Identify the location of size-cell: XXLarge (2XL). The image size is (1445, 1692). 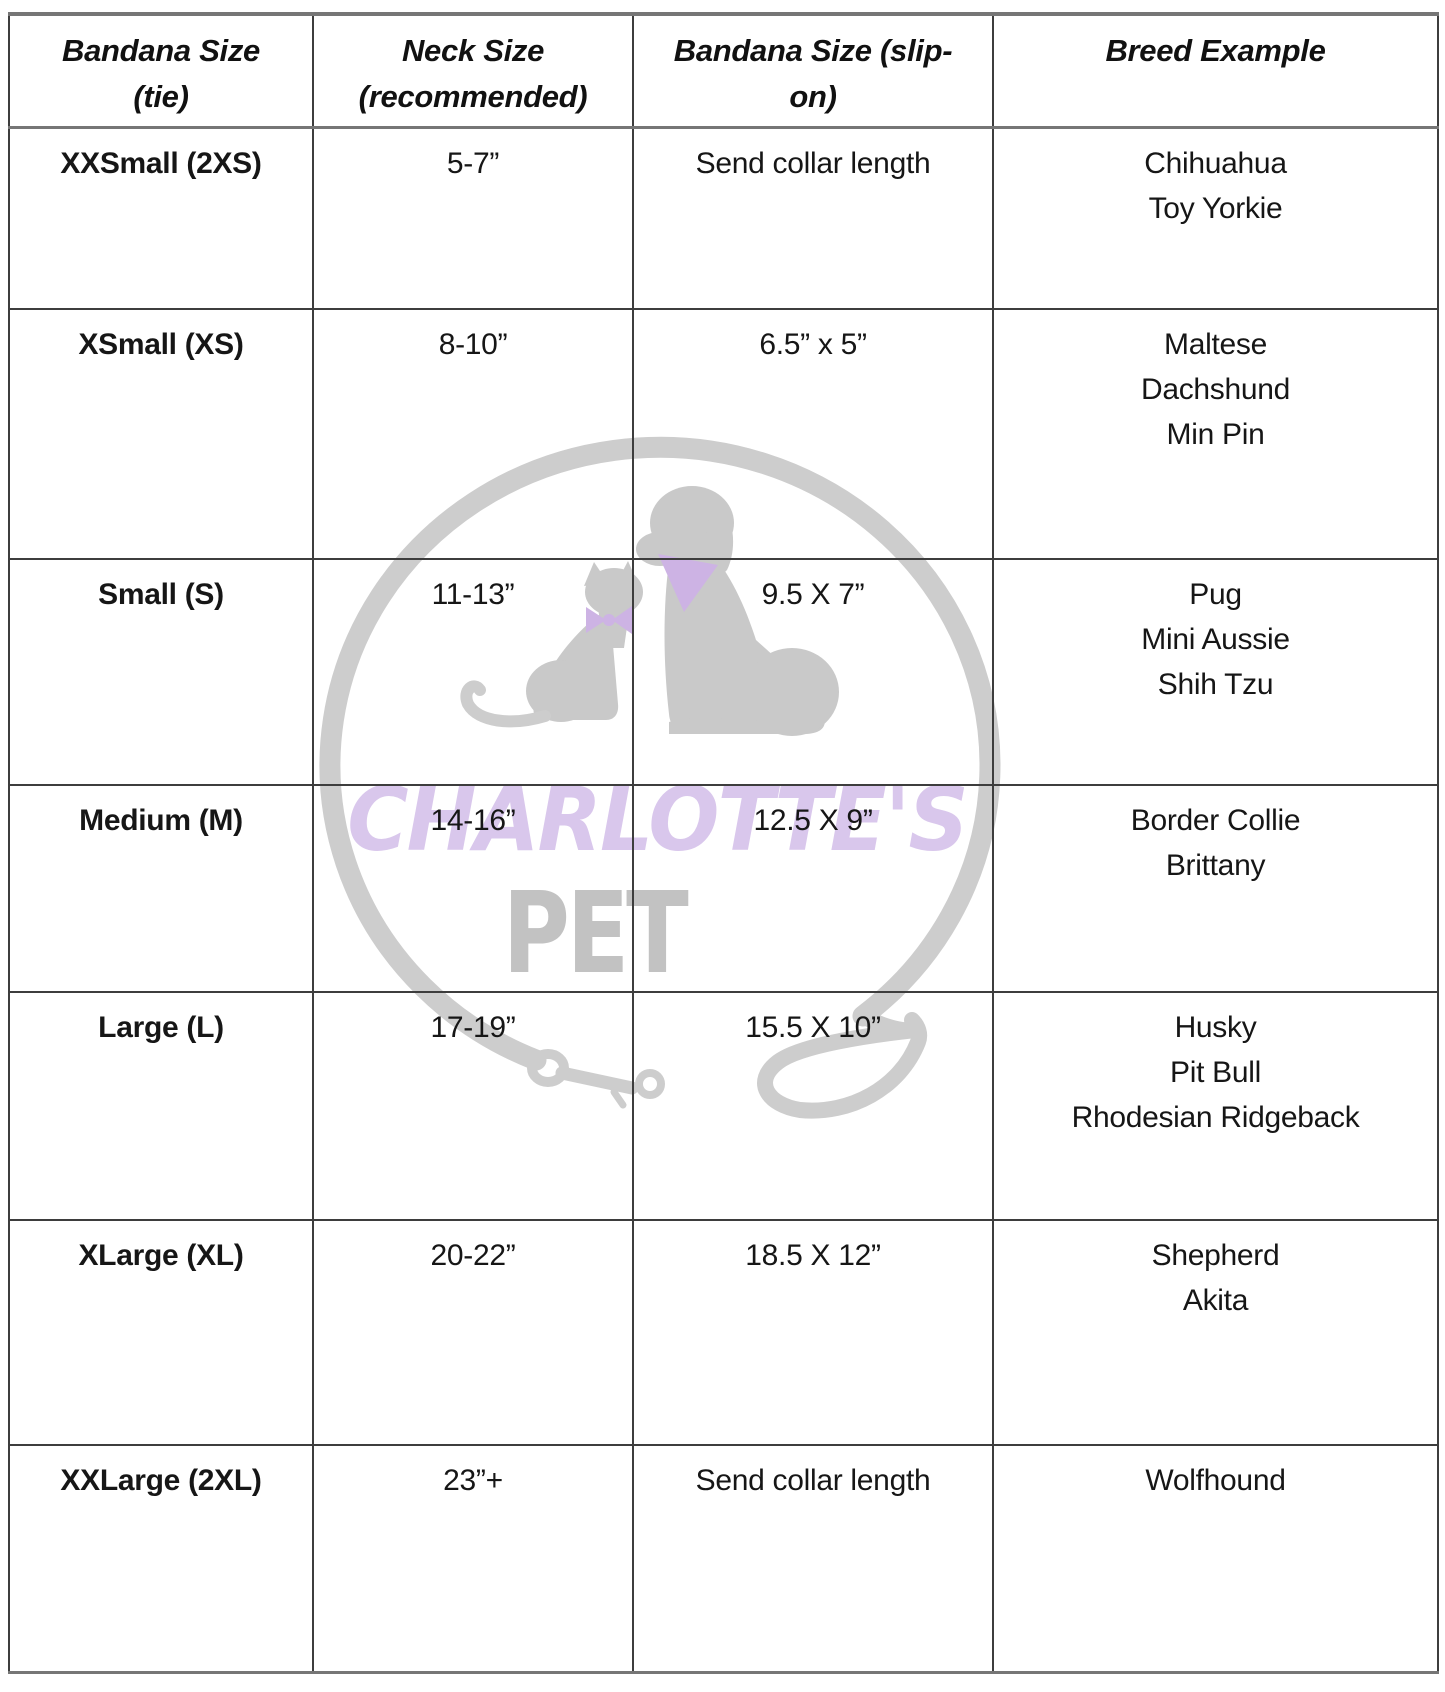
(161, 1559).